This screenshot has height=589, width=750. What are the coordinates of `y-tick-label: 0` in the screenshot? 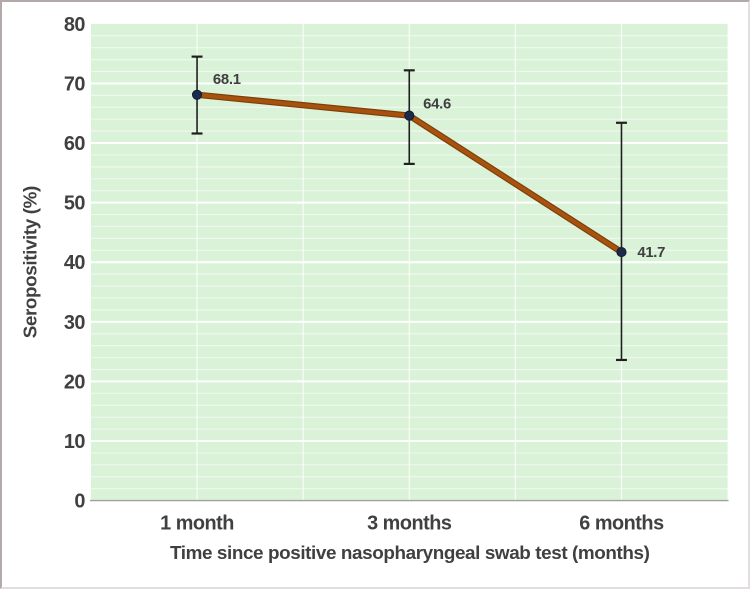 It's located at (79, 502).